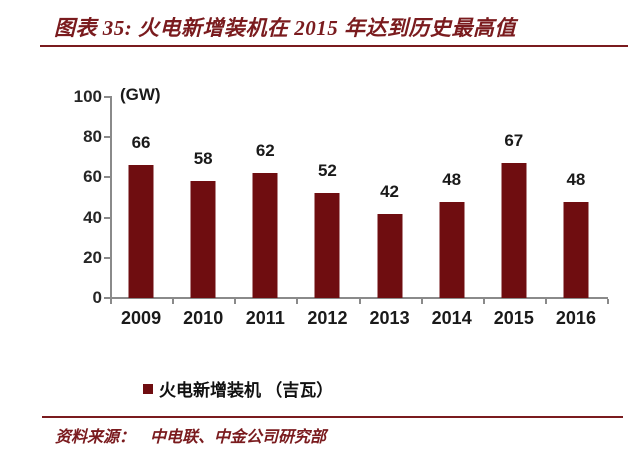 This screenshot has width=640, height=461. I want to click on bar-2012, so click(327, 245).